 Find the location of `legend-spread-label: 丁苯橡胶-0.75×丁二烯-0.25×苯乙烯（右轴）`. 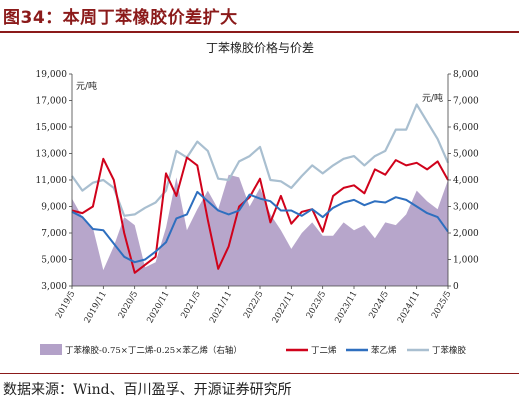

legend-spread-label: 丁苯橡胶-0.75×丁二烯-0.25×苯乙烯（右轴） is located at coordinates (153, 350).